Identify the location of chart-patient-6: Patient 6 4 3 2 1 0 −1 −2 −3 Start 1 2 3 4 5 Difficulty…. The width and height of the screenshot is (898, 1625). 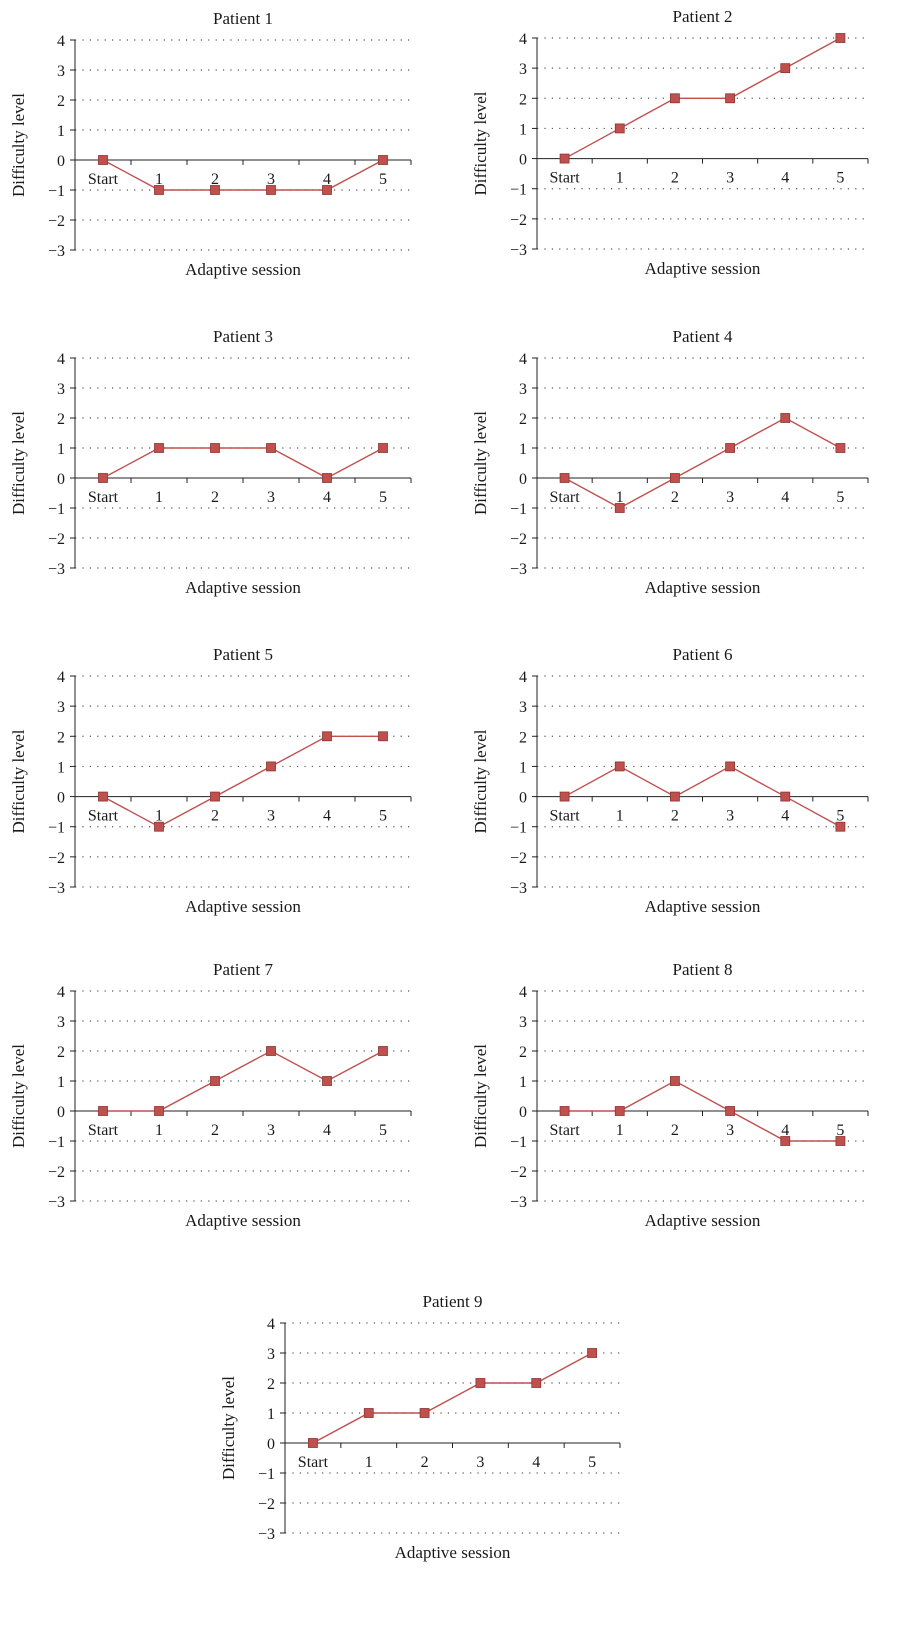
(670, 780).